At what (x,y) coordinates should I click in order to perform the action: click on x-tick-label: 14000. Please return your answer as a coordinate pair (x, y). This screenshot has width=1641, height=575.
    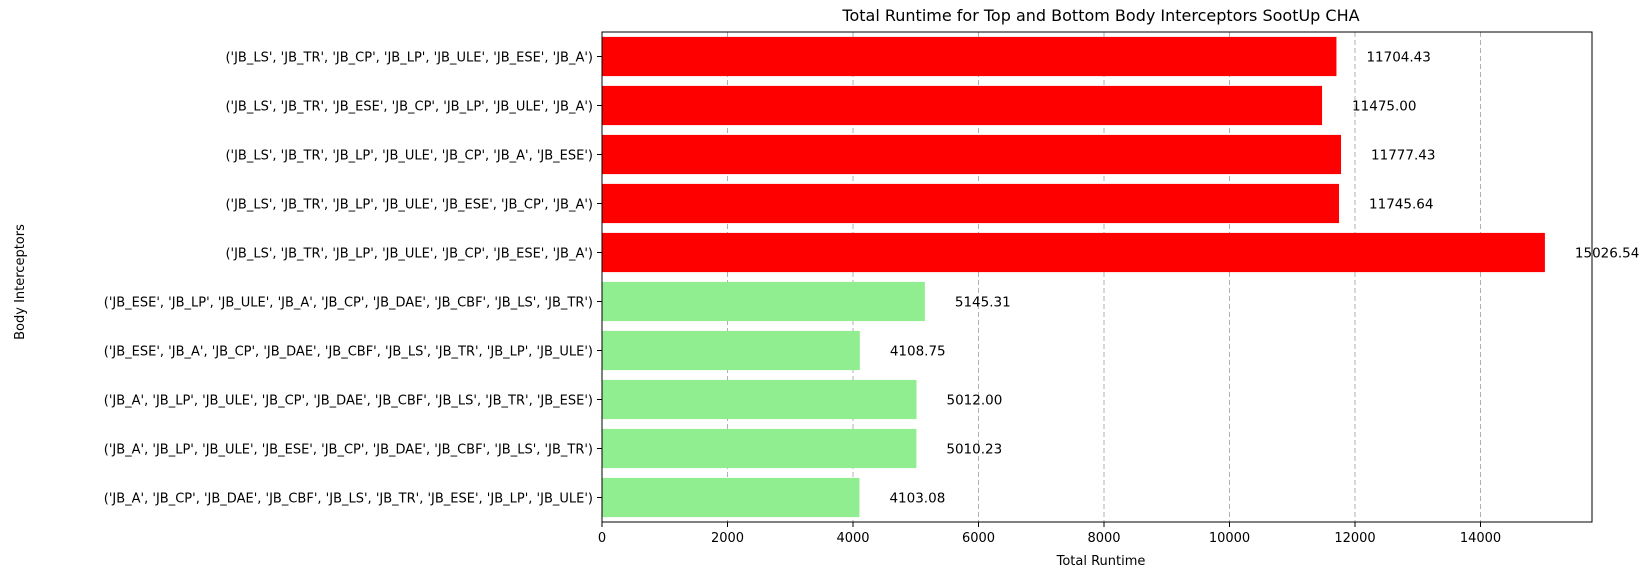
    Looking at the image, I should click on (1480, 538).